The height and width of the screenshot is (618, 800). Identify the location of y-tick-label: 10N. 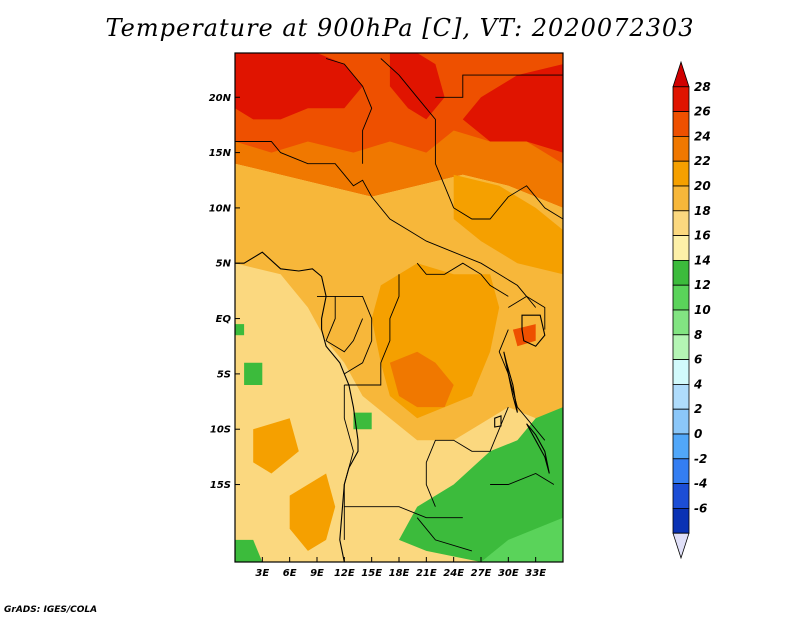
(220, 208).